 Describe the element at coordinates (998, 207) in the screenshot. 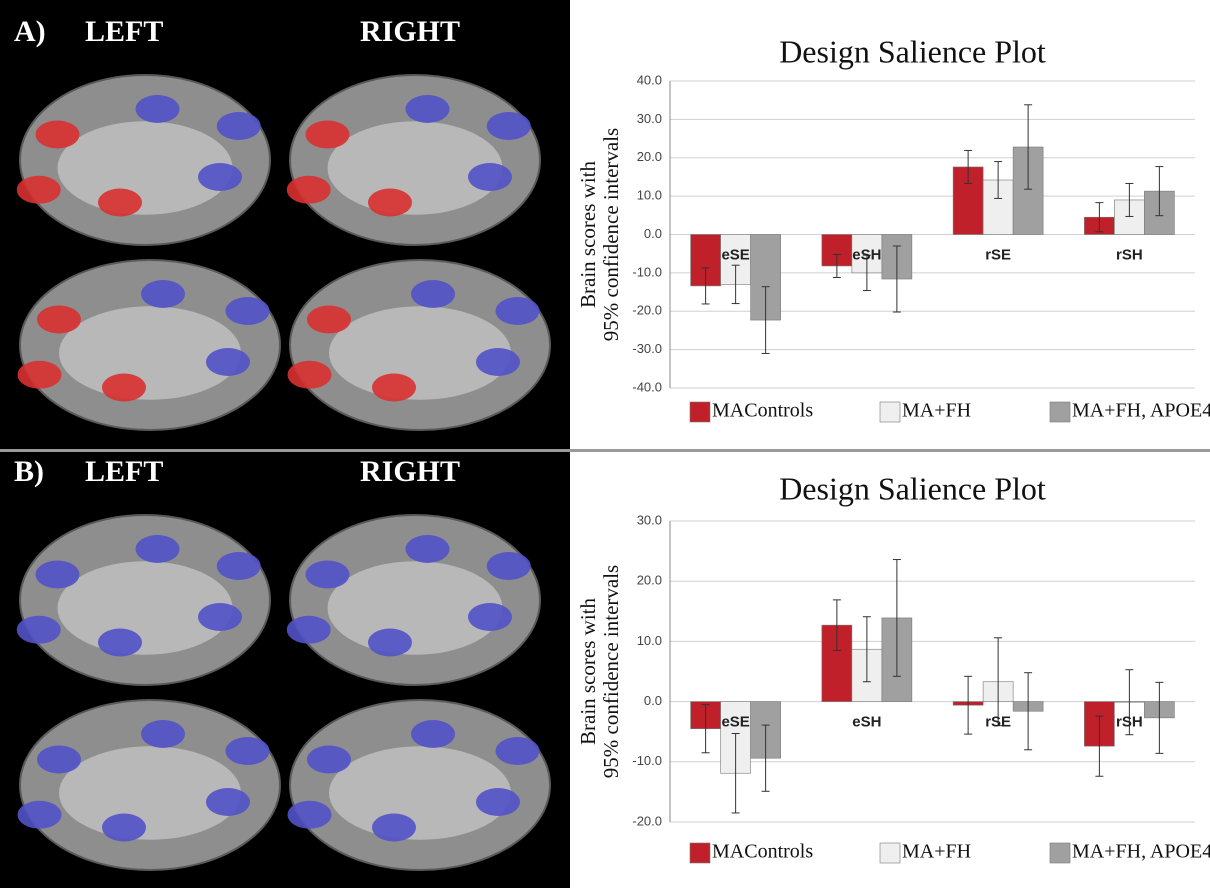

I see `bar` at that location.